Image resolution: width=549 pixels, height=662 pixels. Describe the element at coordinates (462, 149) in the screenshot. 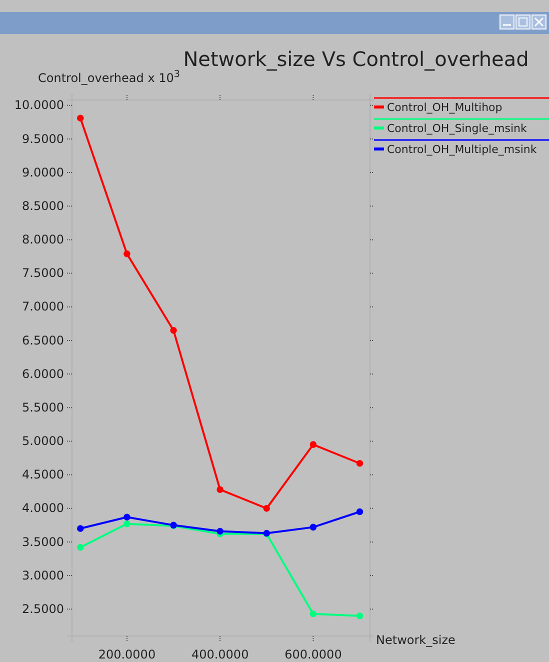

I see `legend-label: Control_OH_Multiple_msink` at that location.